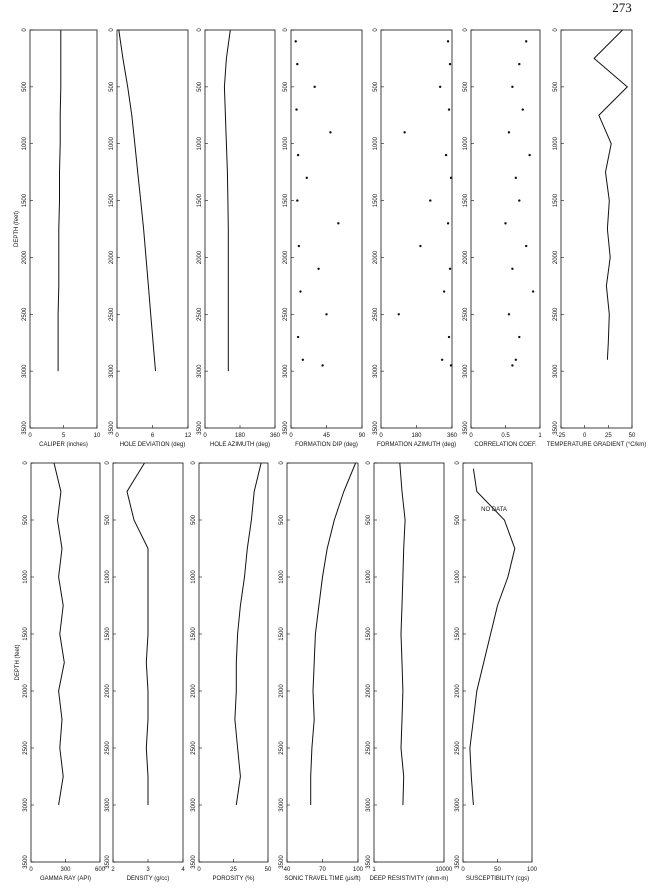 Image resolution: width=649 pixels, height=888 pixels. What do you see at coordinates (416, 436) in the screenshot?
I see `x-tick-label: 180` at bounding box center [416, 436].